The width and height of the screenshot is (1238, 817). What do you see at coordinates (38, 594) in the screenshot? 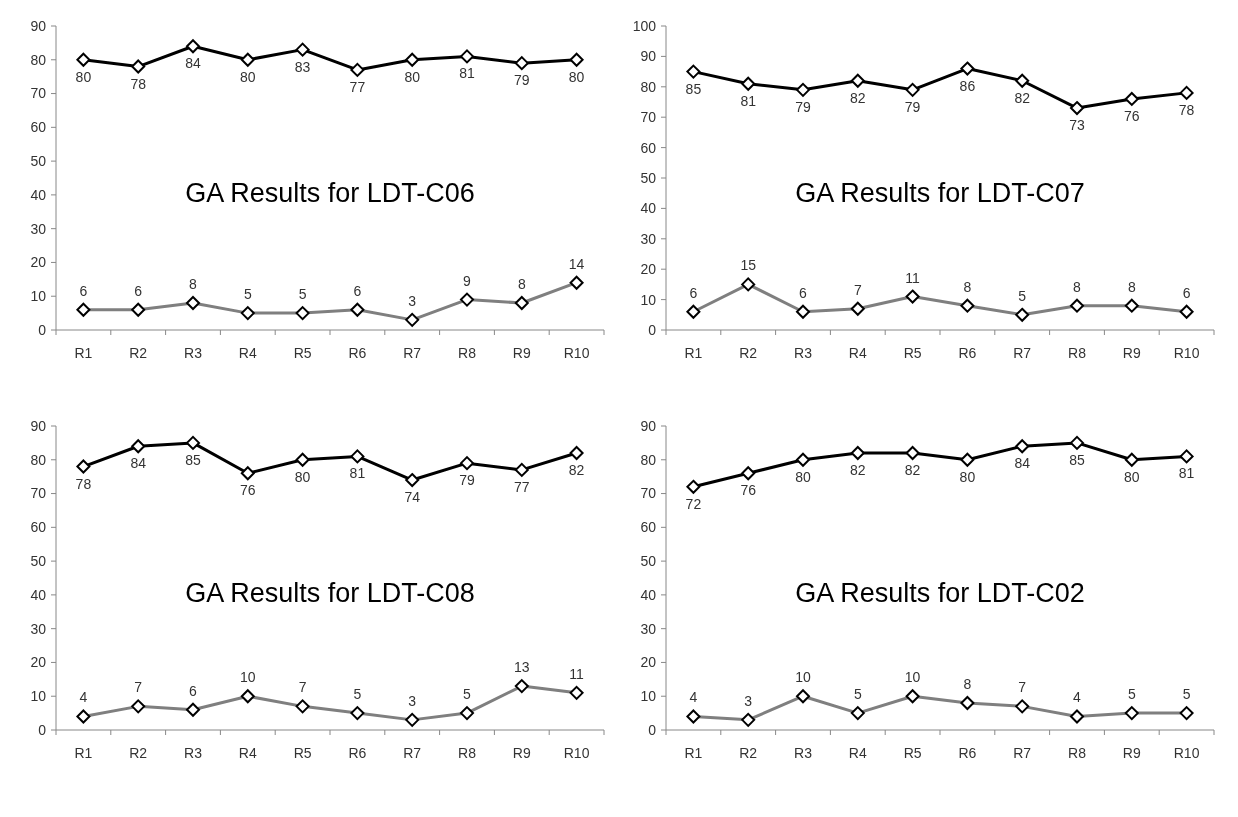
I see `y-tick-label: 40` at bounding box center [38, 594].